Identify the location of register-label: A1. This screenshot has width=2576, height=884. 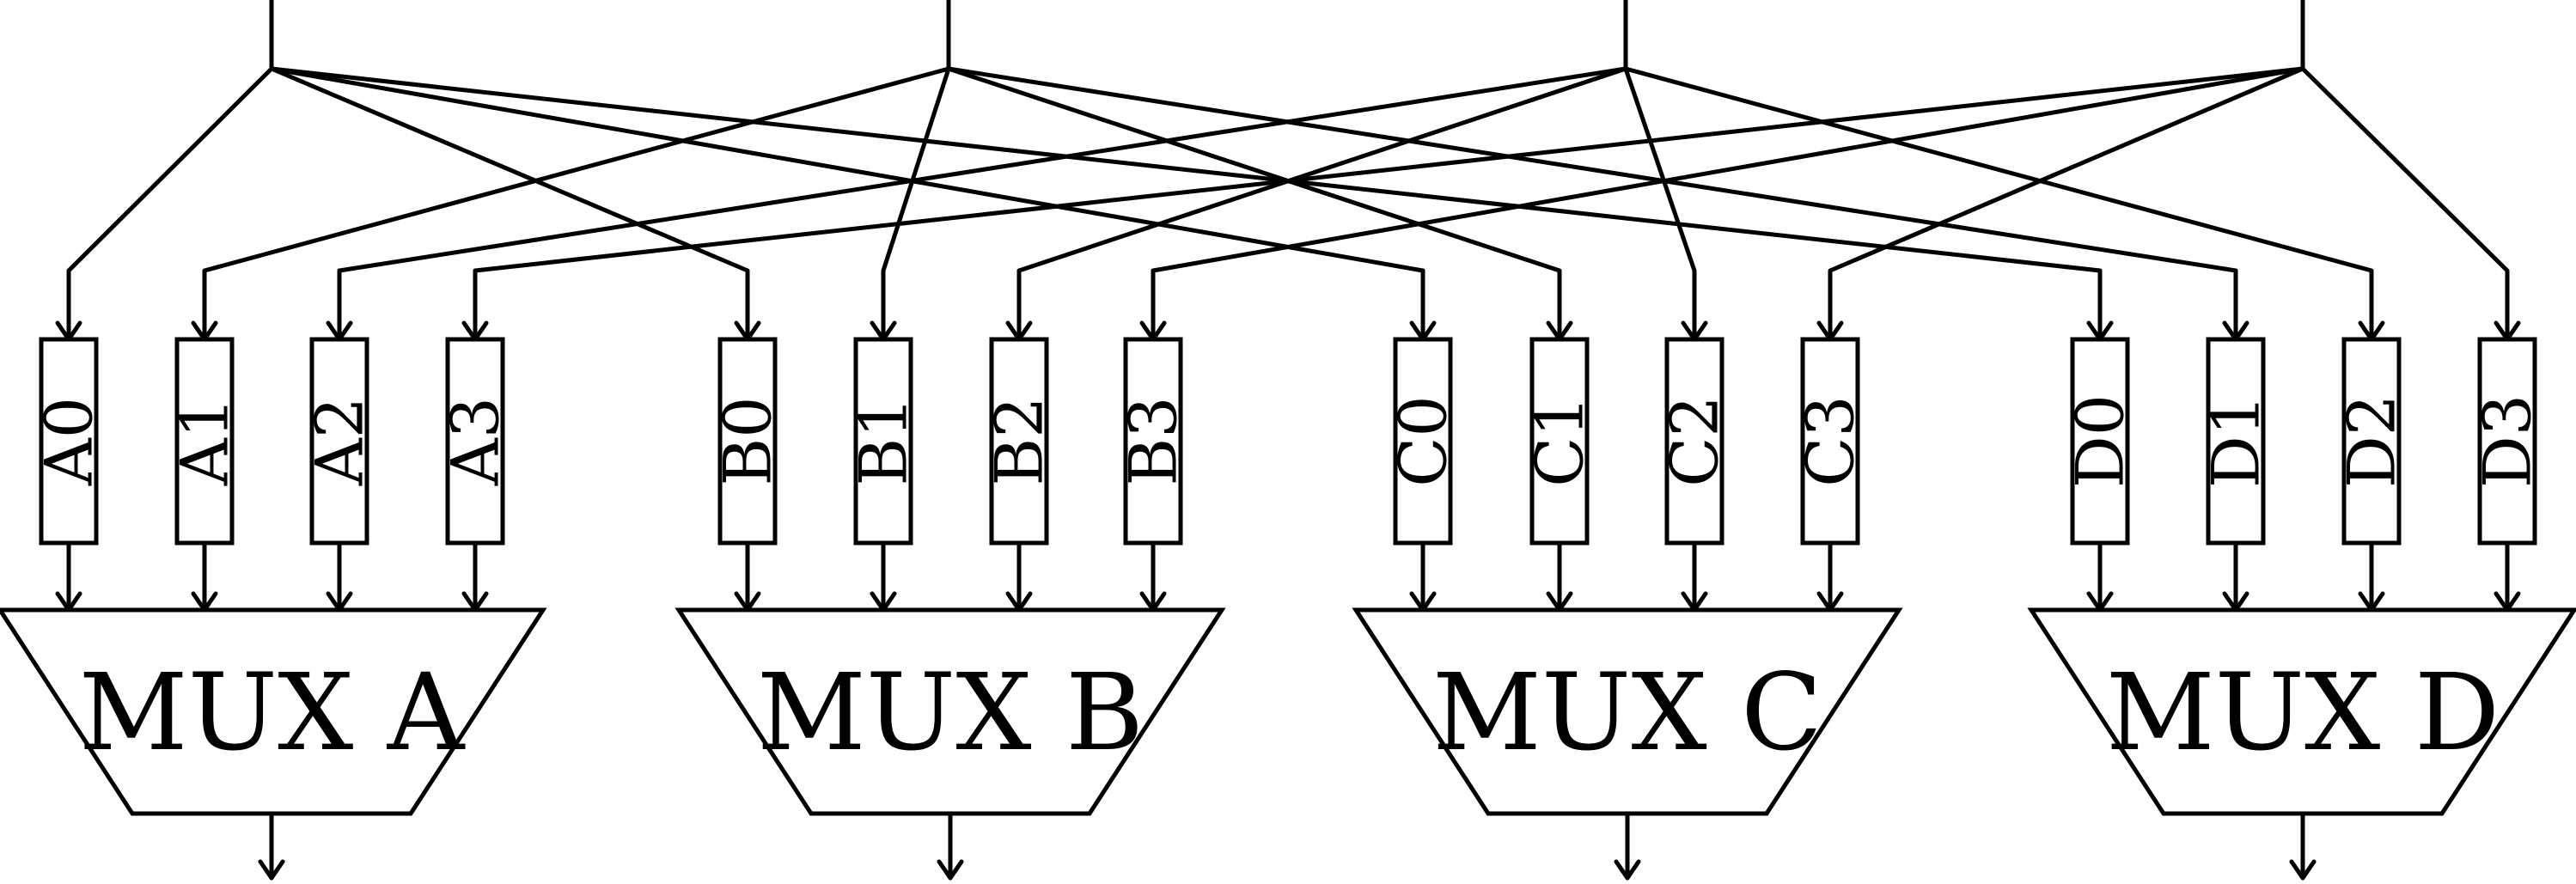
(205, 442).